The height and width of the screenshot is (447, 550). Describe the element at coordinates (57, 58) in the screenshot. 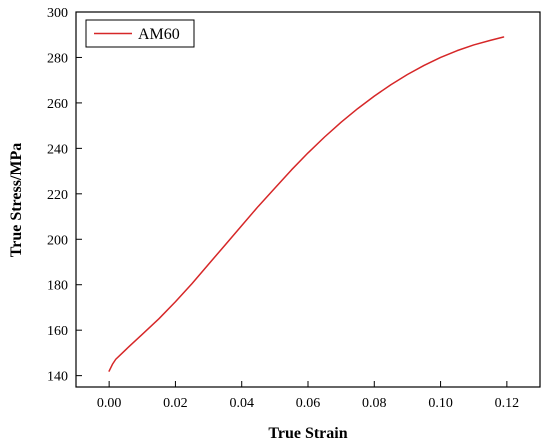

I see `y-tick-label: 280` at that location.